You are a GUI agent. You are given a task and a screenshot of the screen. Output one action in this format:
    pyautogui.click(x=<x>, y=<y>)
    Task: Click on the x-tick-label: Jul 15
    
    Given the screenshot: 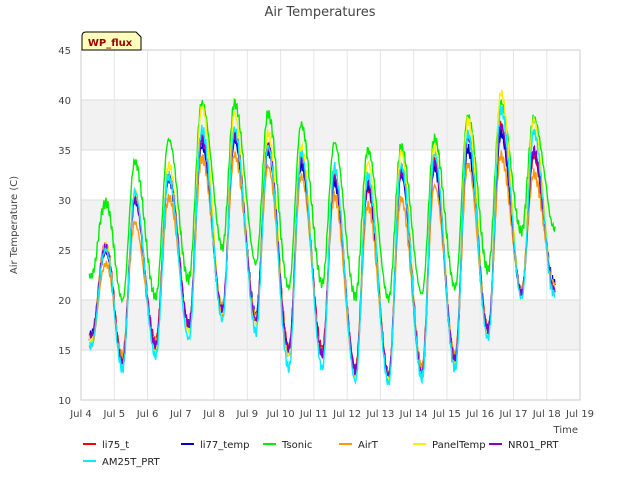 What is the action you would take?
    pyautogui.click(x=446, y=414)
    